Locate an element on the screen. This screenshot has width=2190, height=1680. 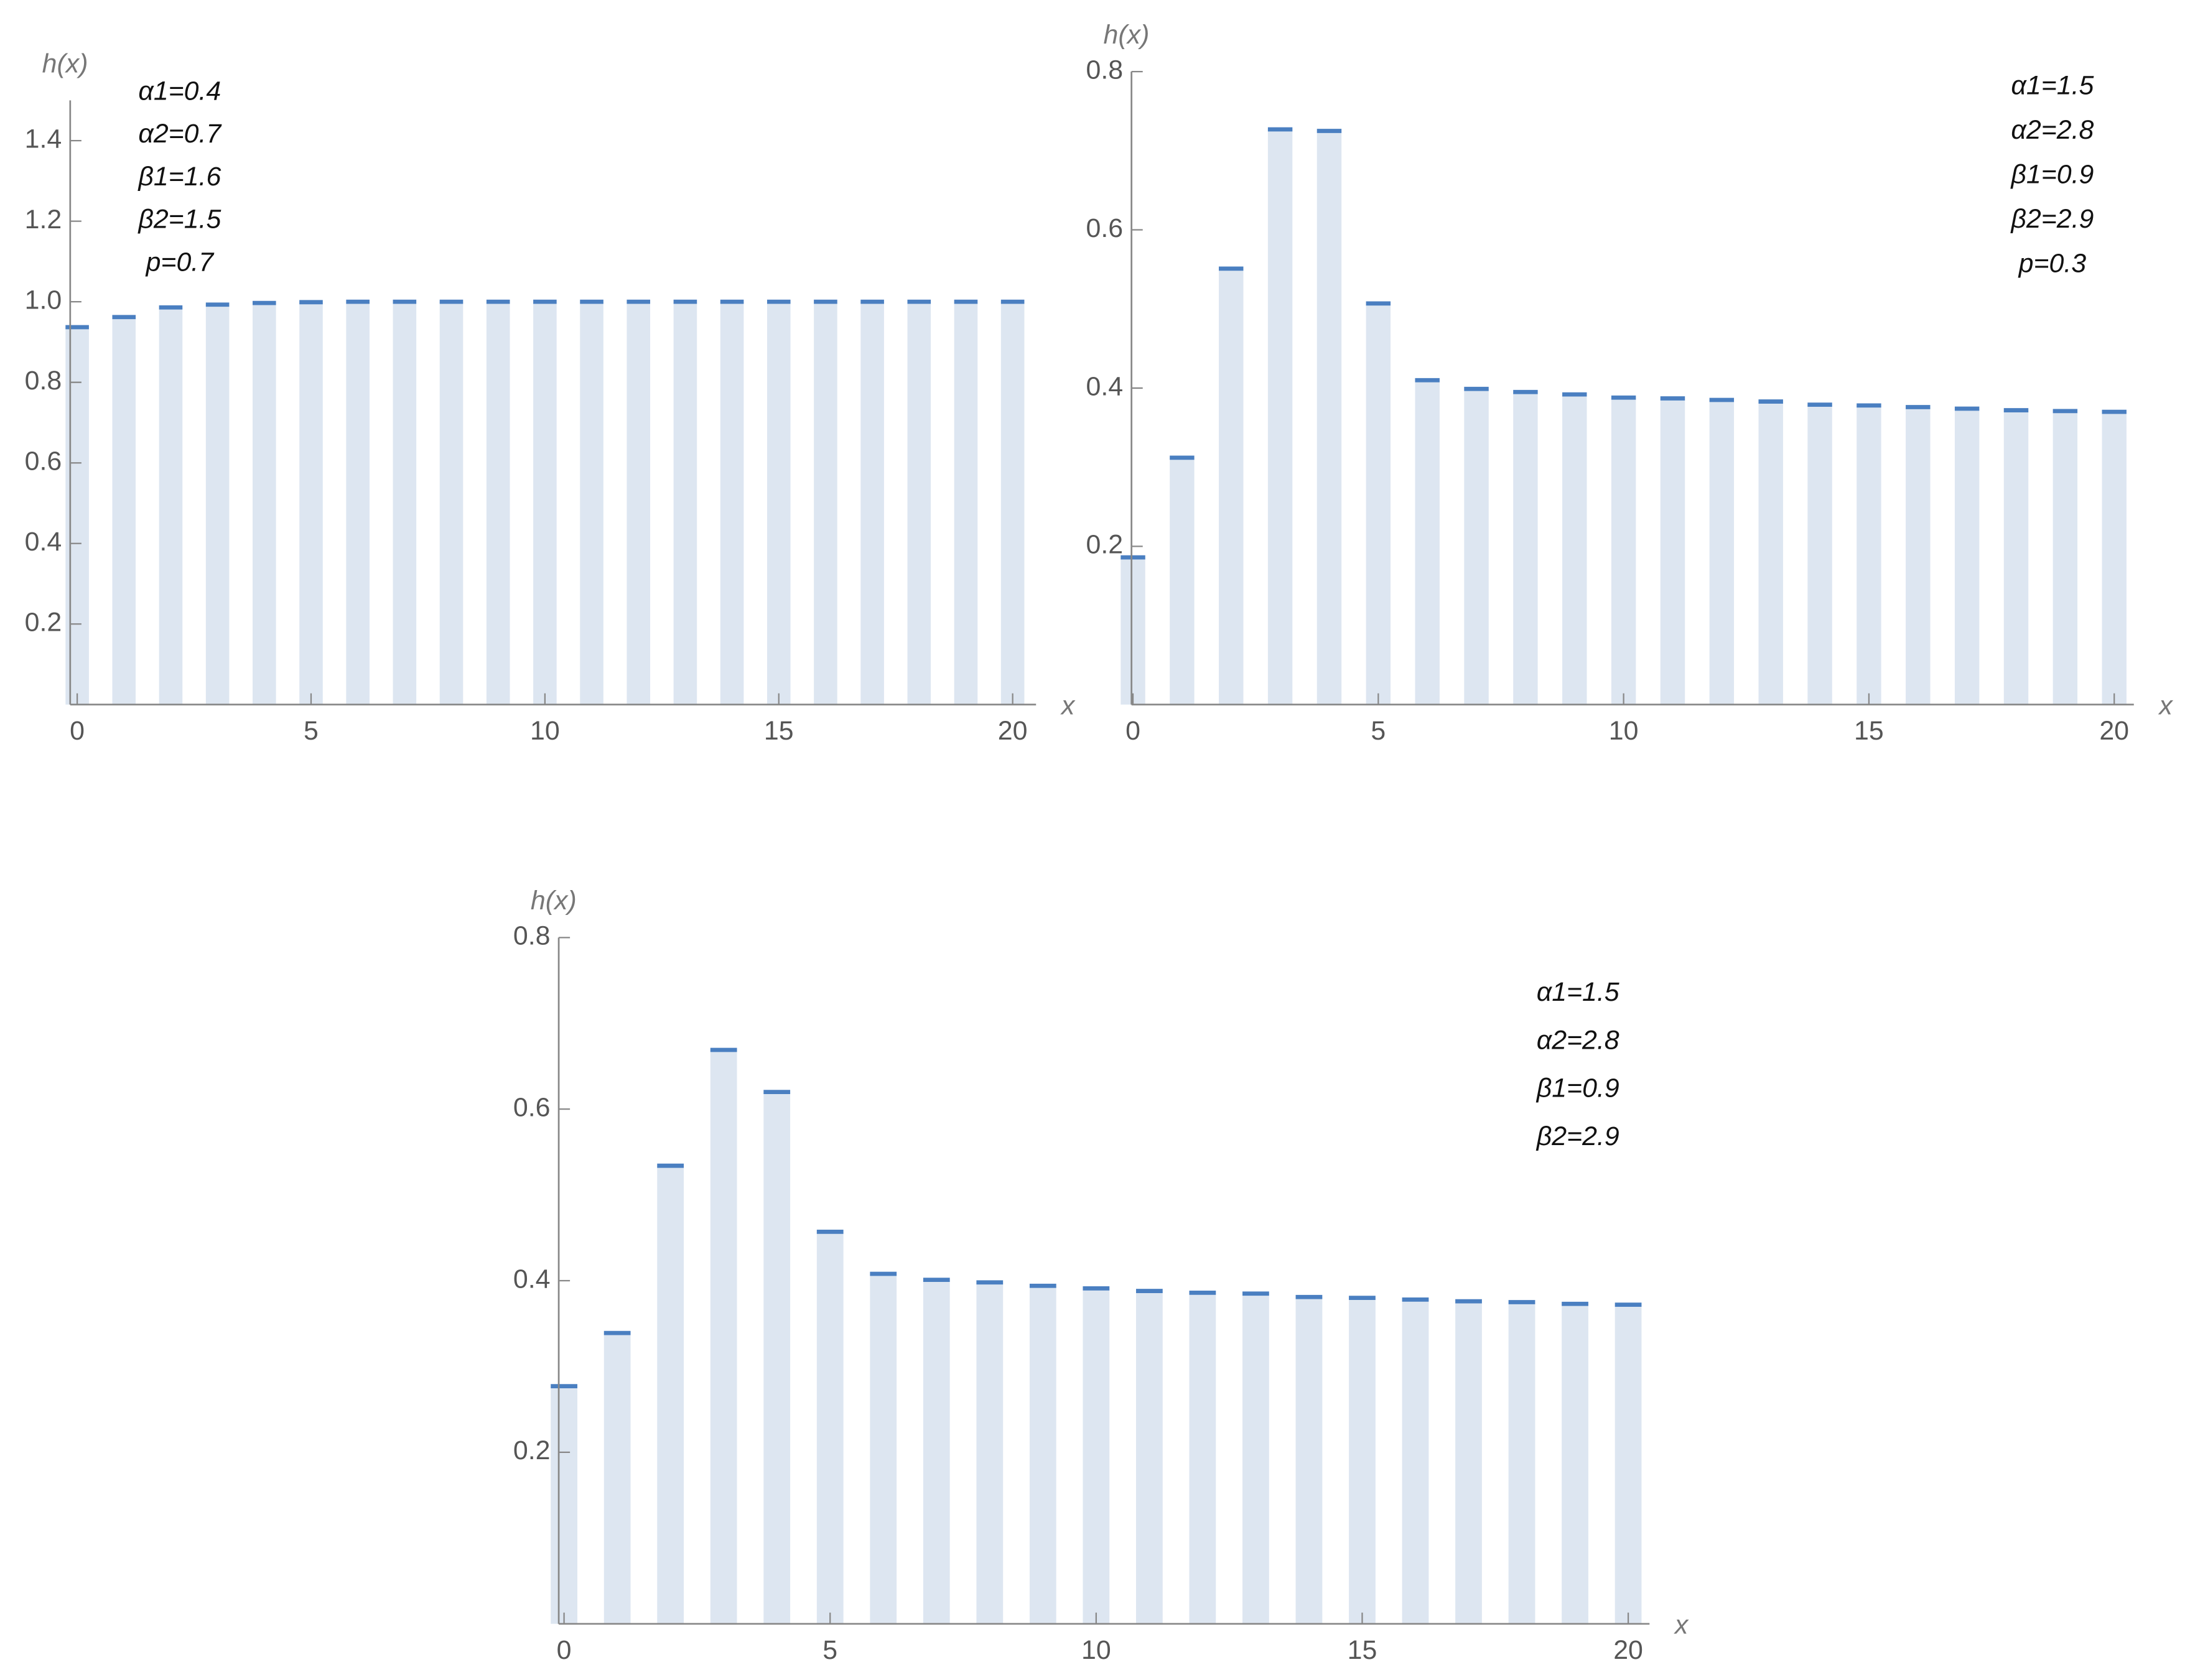
y-tick-label: 1.2 is located at coordinates (44, 219).